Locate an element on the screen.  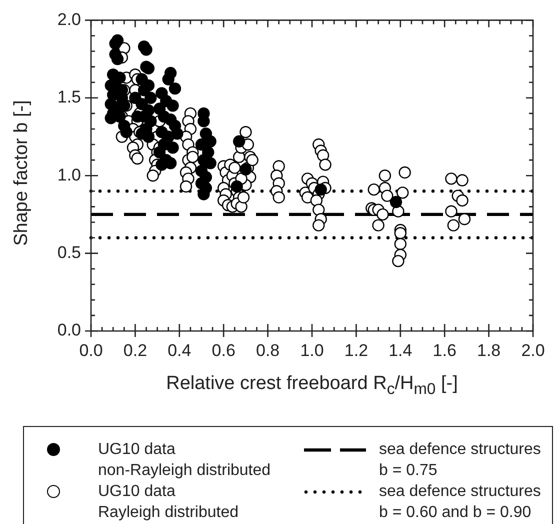
x-tick-label: 0.8 is located at coordinates (268, 350).